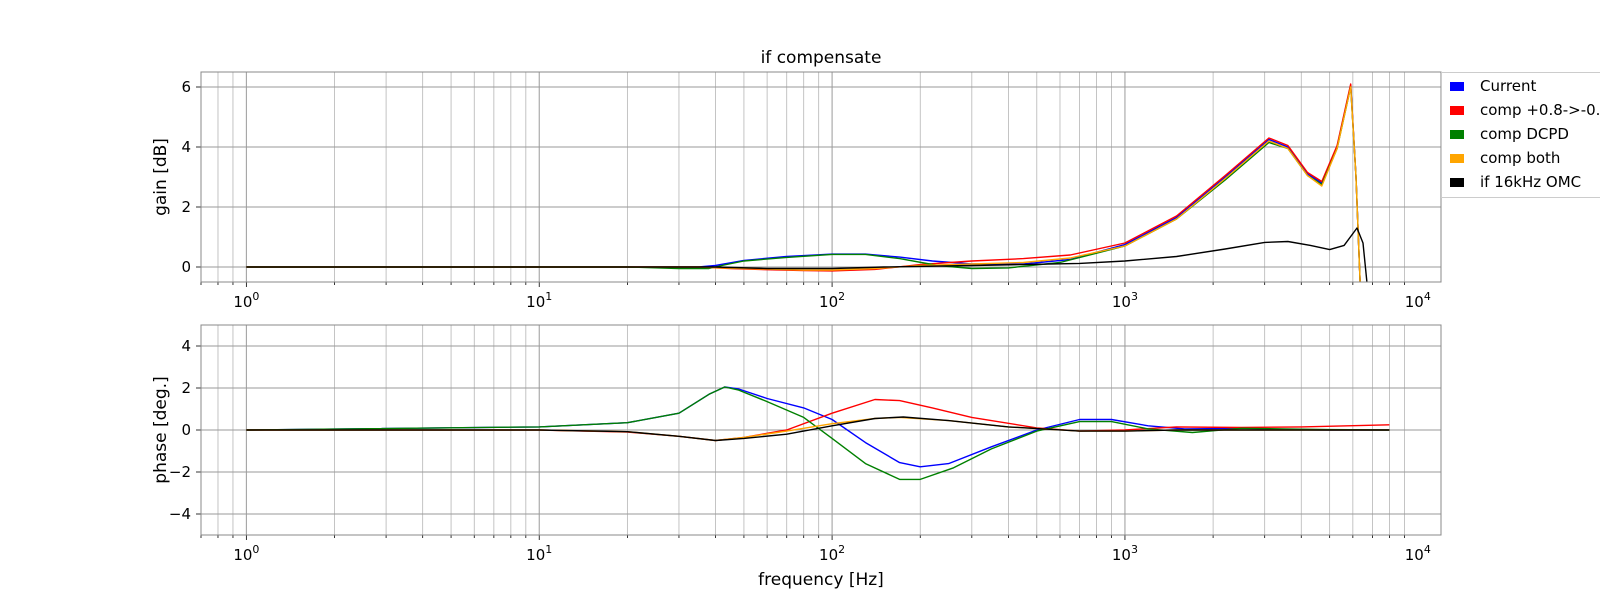 The image size is (1600, 600). What do you see at coordinates (821, 58) in the screenshot?
I see `chart-title: if compensate` at bounding box center [821, 58].